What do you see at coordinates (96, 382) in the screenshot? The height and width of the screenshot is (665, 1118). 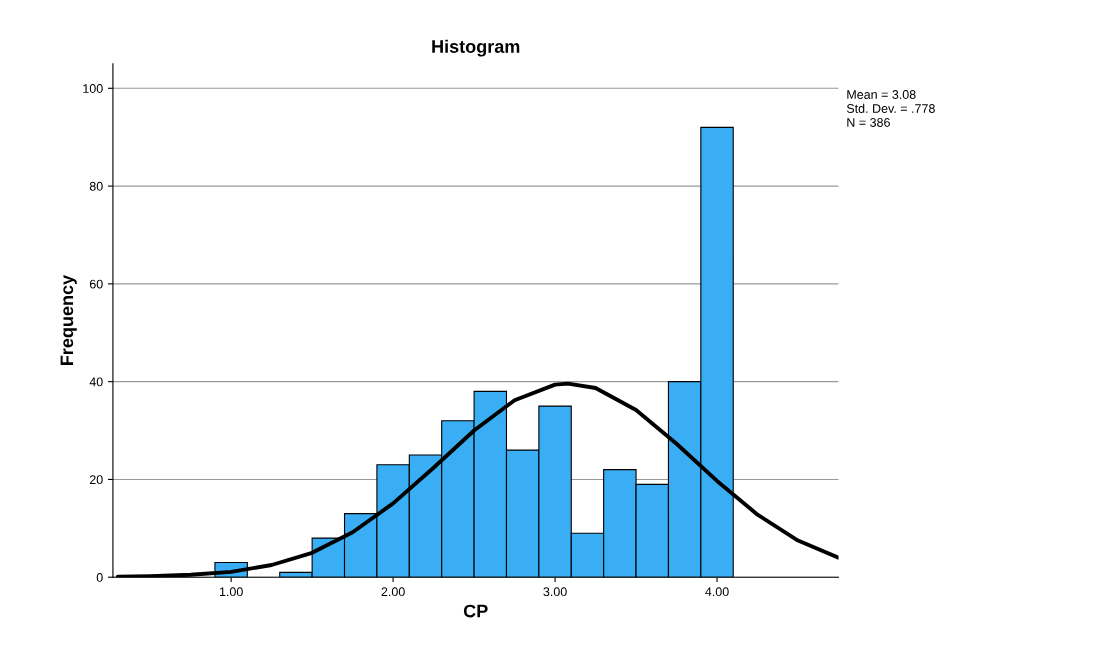 I see `y-tick-label: 40` at bounding box center [96, 382].